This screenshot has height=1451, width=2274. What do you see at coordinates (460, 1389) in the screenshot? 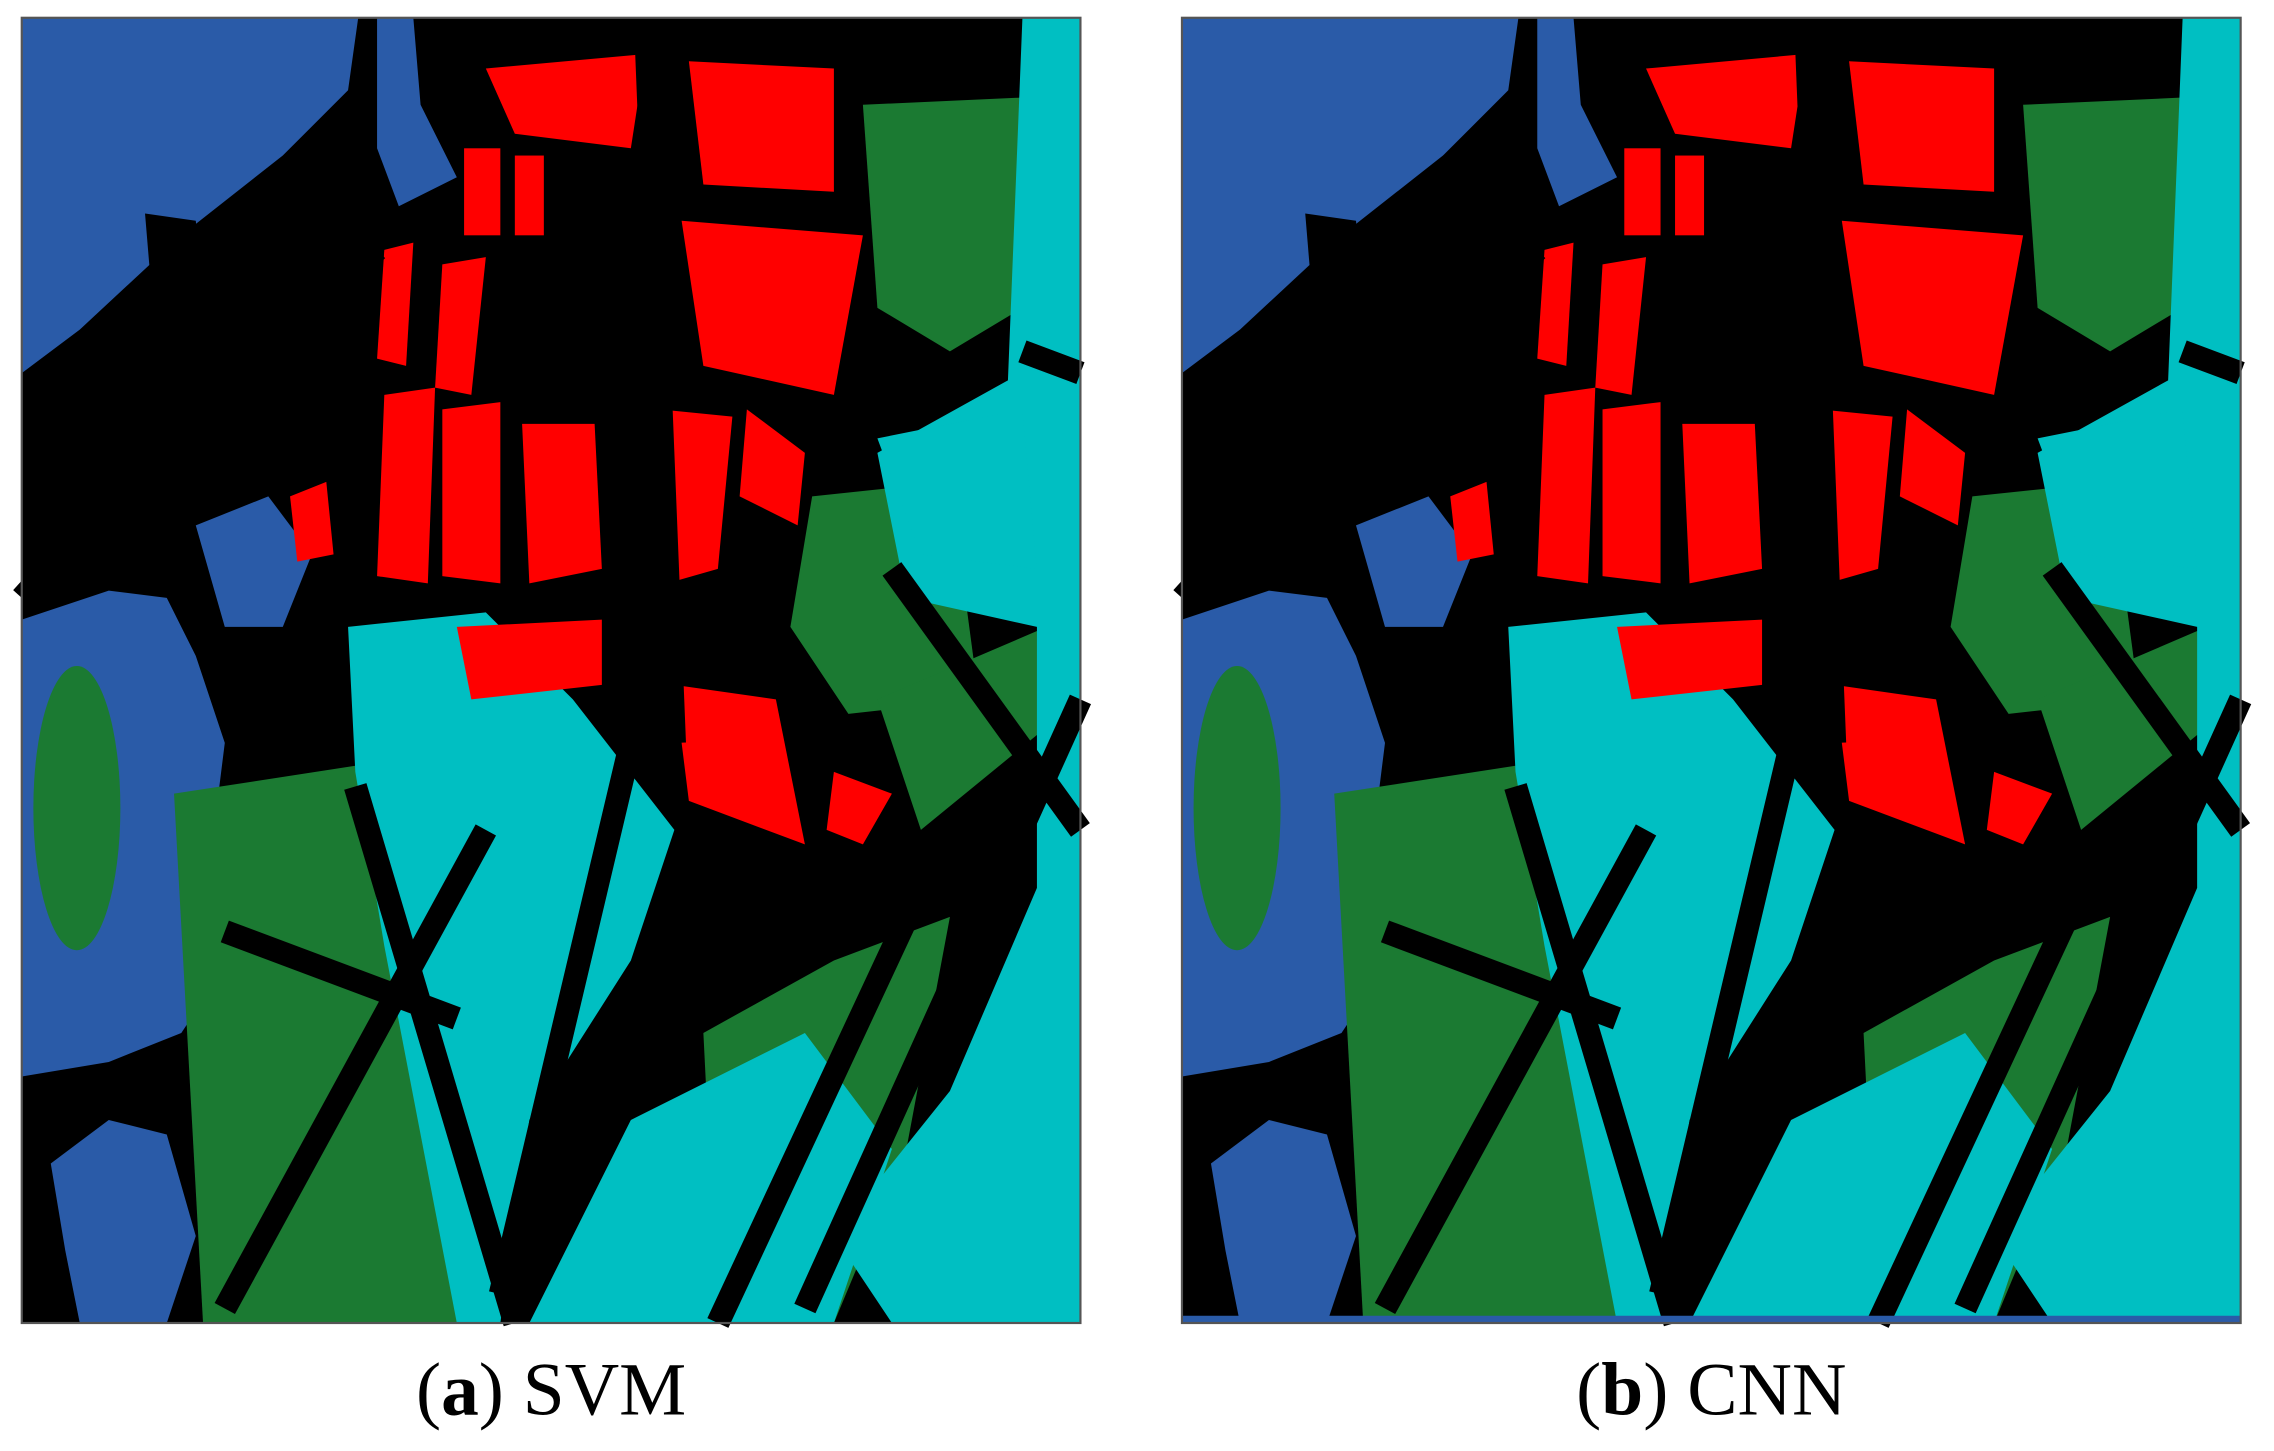
I see `caption-label: a` at bounding box center [460, 1389].